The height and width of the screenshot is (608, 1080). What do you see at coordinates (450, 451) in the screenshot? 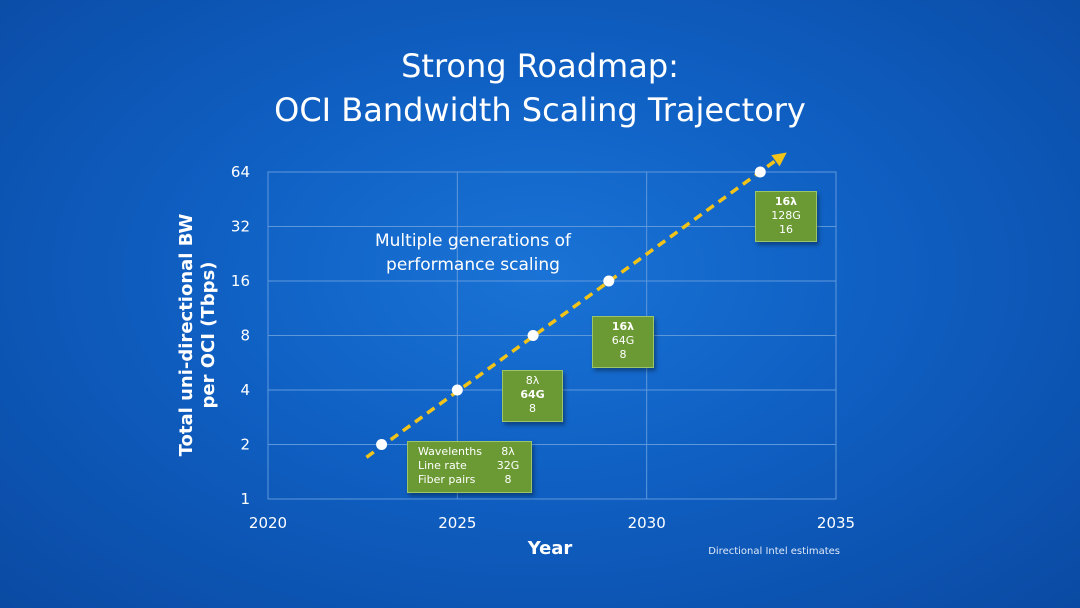
I see `legend-label: Wavelenths` at bounding box center [450, 451].